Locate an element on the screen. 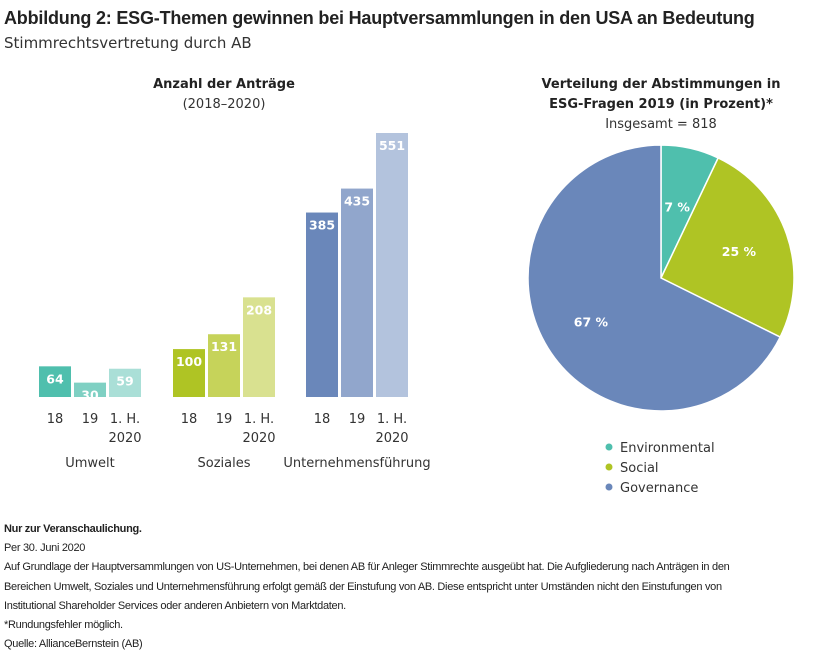 The image size is (840, 654). bar-value-label: 100 is located at coordinates (189, 361).